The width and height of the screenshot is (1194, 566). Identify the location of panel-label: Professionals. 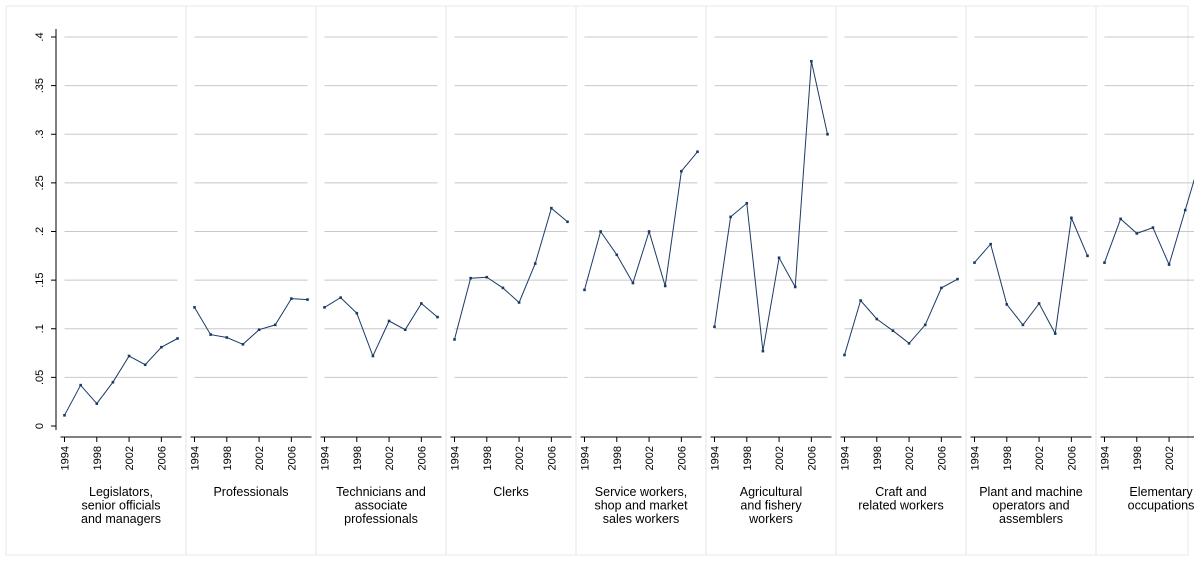
(250, 492).